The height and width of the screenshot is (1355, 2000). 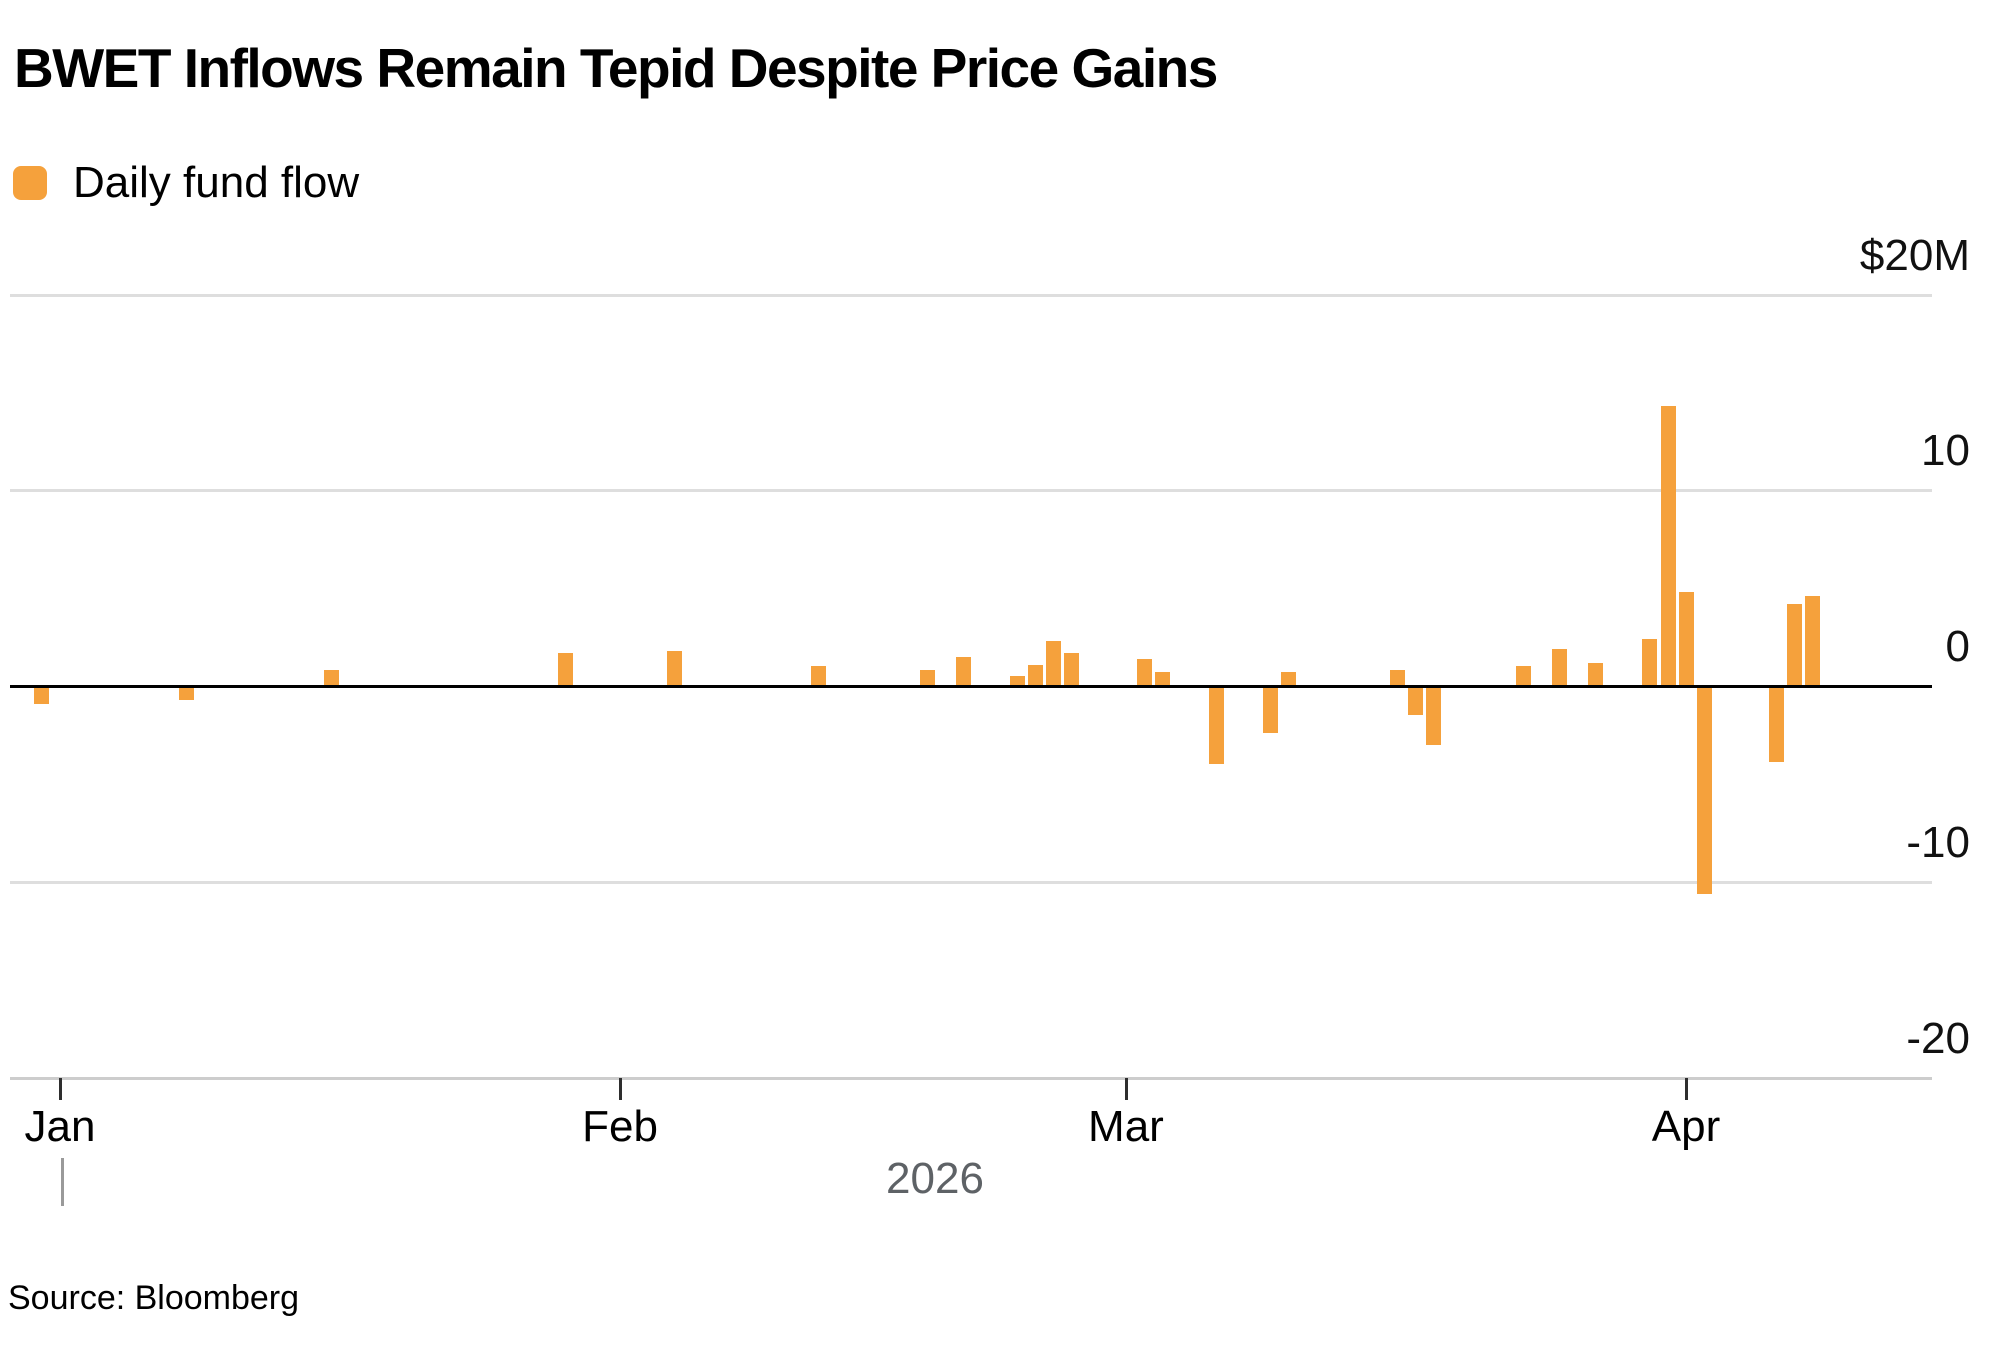 What do you see at coordinates (1126, 1126) in the screenshot?
I see `x-tick-label-mar: Mar` at bounding box center [1126, 1126].